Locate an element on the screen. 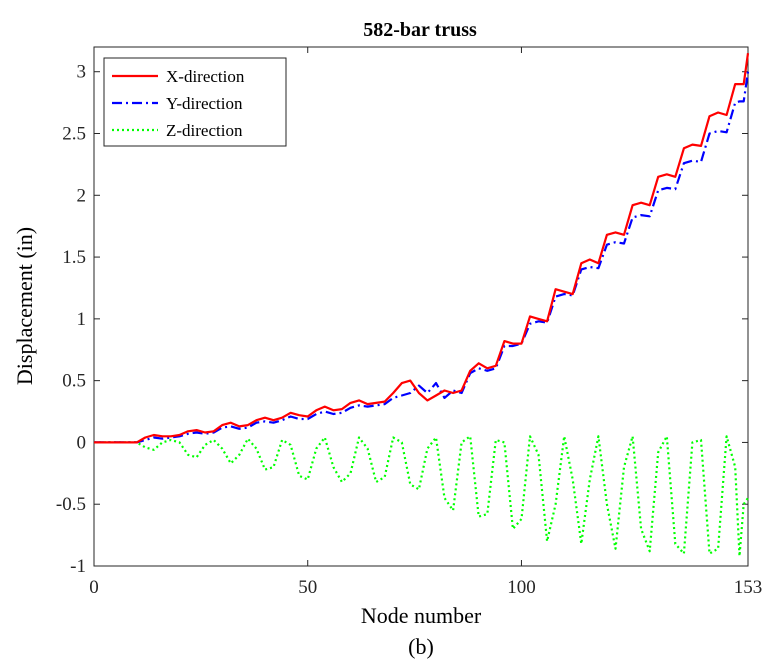 The width and height of the screenshot is (766, 664). y-tick-label: 1 is located at coordinates (82, 319).